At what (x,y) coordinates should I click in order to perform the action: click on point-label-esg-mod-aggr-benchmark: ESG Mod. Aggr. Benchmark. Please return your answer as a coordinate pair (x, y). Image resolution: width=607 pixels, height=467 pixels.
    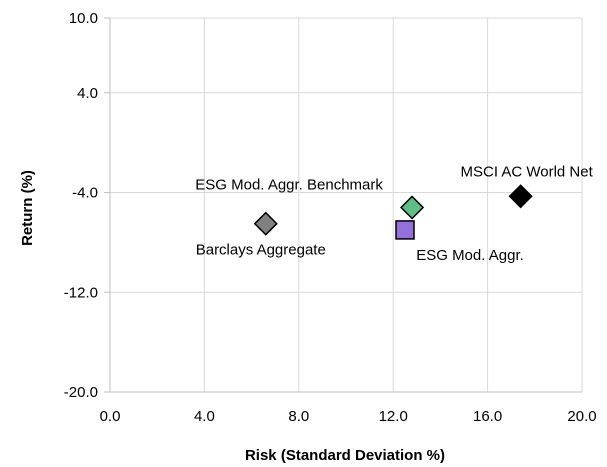
    Looking at the image, I should click on (289, 184).